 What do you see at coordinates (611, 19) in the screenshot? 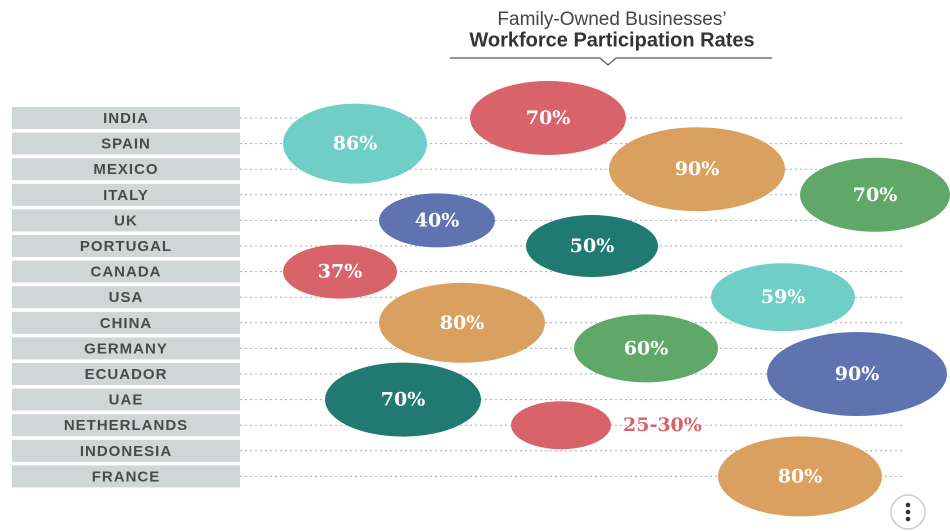
I see `chart-title: Family-Owned Businesses’` at bounding box center [611, 19].